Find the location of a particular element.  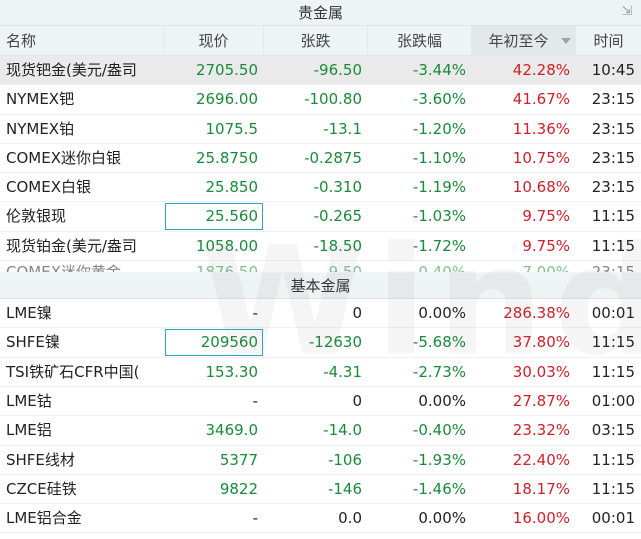

table-row: NYMEX钯 2696.00 -100.80 -3.60% 41.67% 23:15 is located at coordinates (320, 100).